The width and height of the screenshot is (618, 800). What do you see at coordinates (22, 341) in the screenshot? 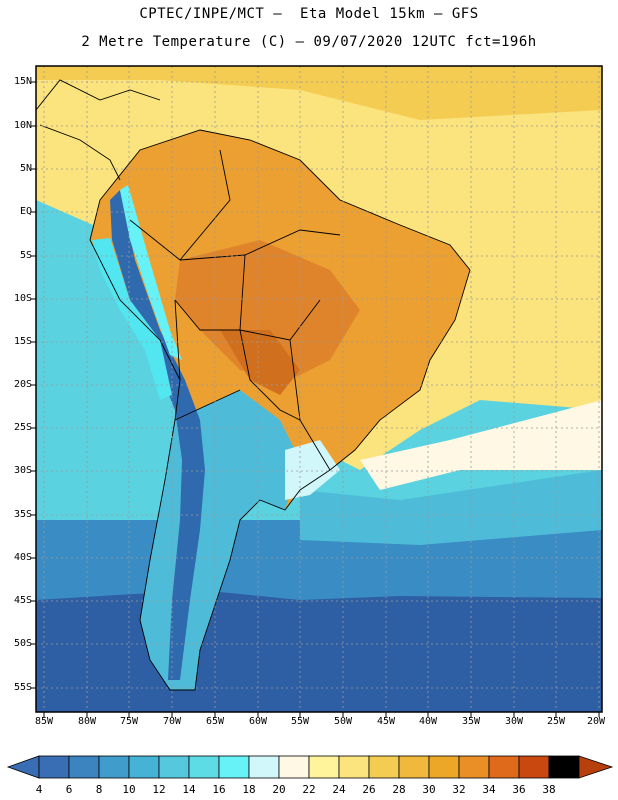
I see `lat-label: 15S` at bounding box center [22, 341].